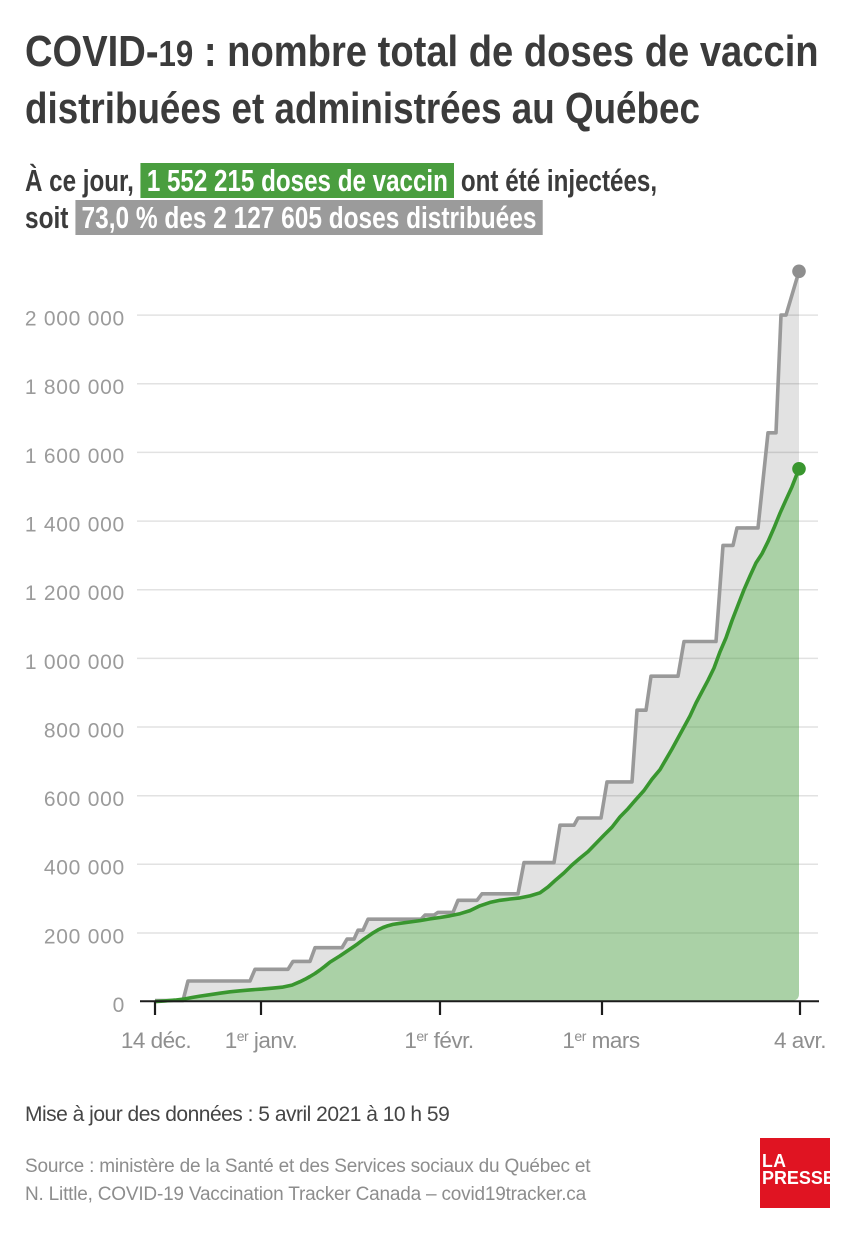 This screenshot has height=1240, width=850. What do you see at coordinates (84, 799) in the screenshot?
I see `svg-text: 600 000` at bounding box center [84, 799].